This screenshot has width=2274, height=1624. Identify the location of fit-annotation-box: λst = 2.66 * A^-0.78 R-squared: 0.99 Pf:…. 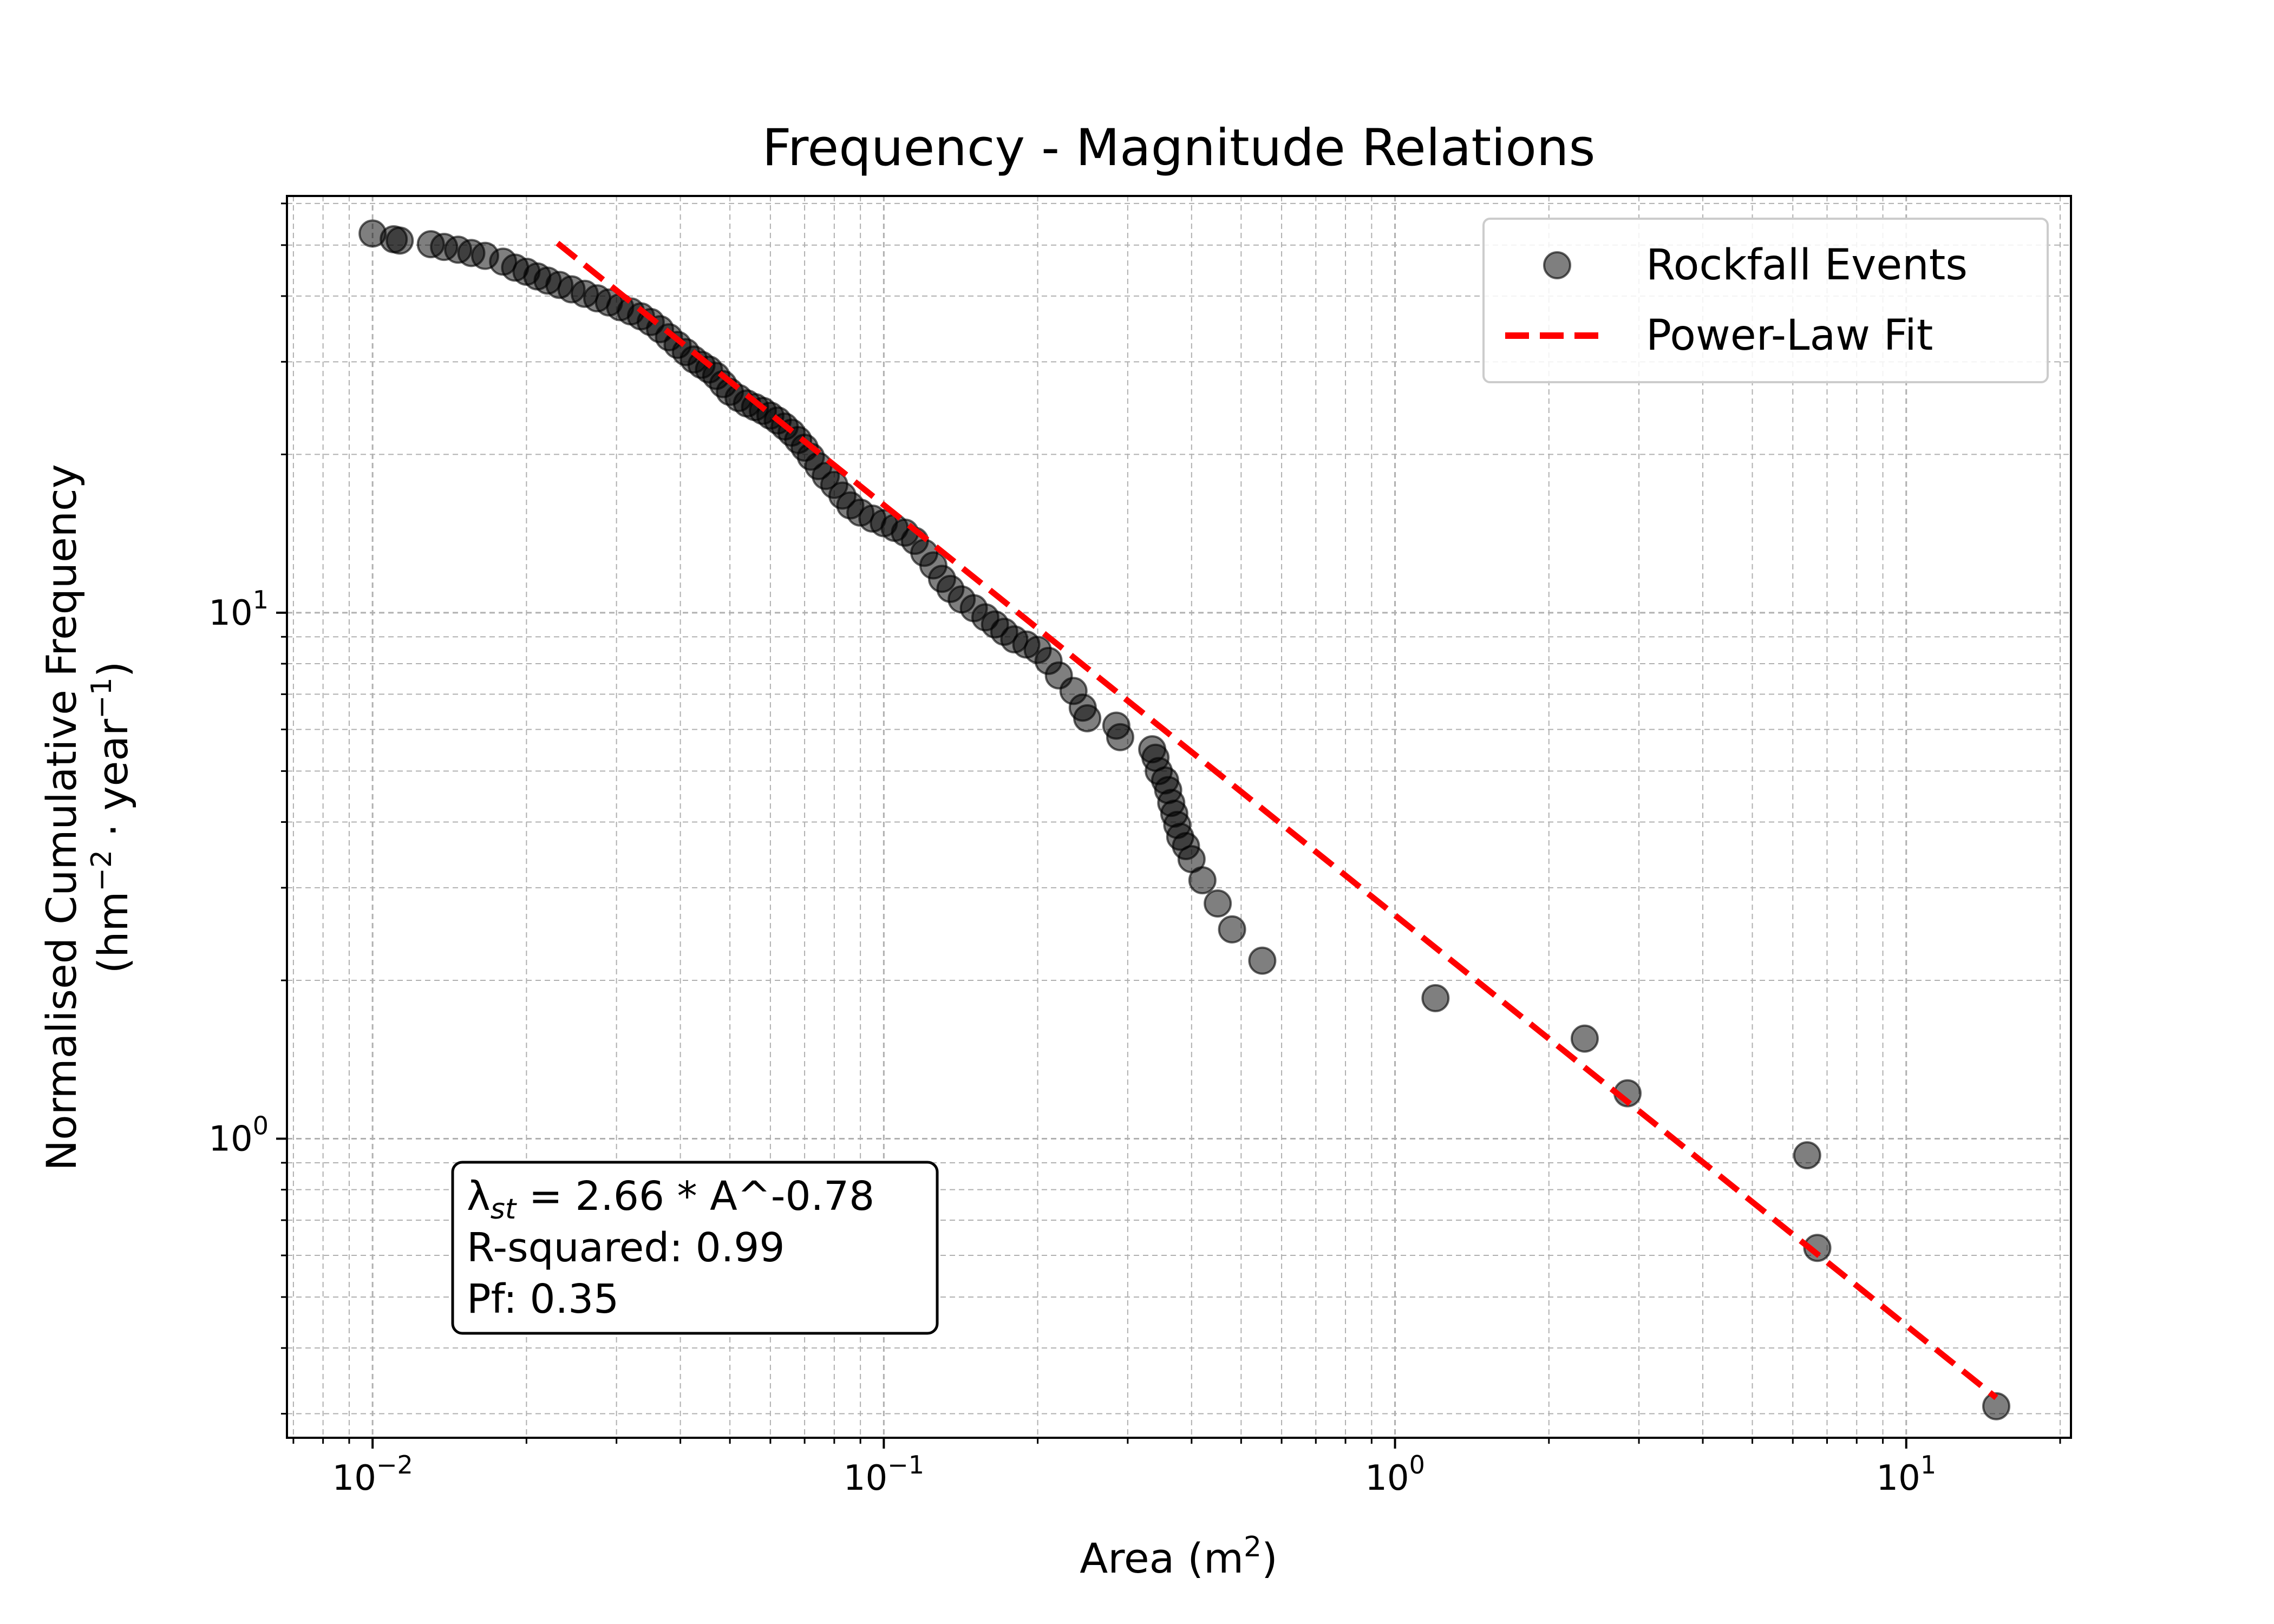
(695, 1248).